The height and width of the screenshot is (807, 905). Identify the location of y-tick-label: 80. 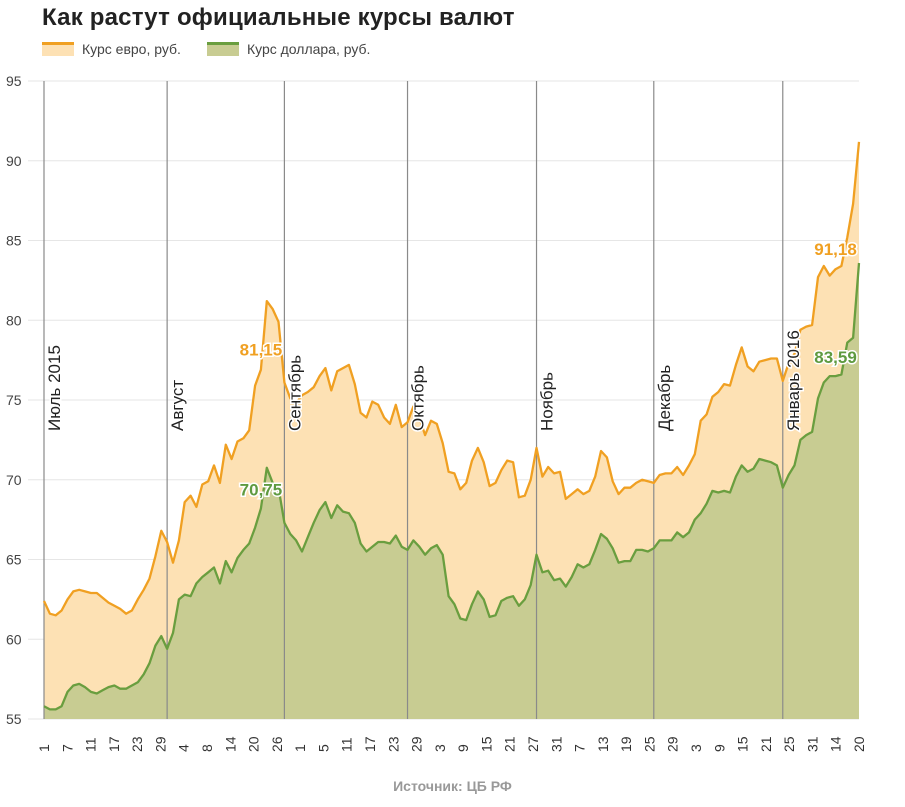
(14, 320).